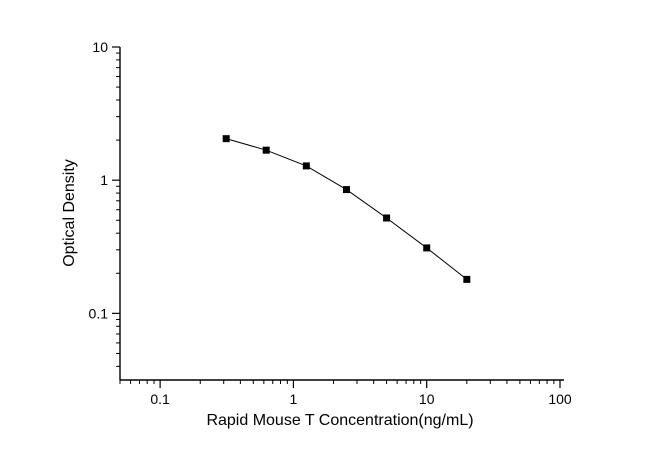 This screenshot has width=650, height=454. What do you see at coordinates (99, 313) in the screenshot?
I see `y-tick-label: 0.1` at bounding box center [99, 313].